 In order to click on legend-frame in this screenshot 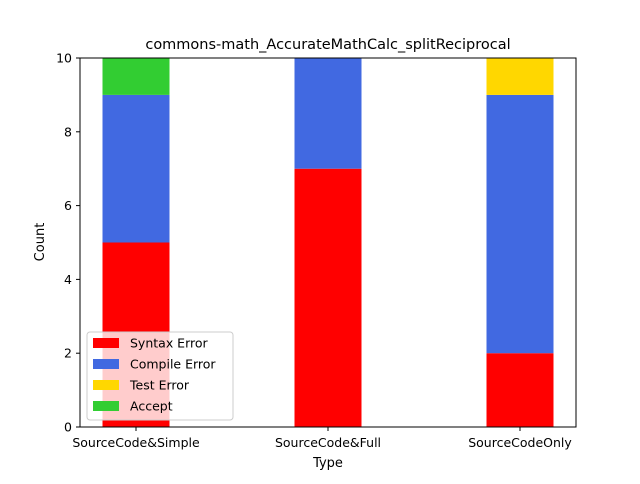, I will do `click(160, 376)`.